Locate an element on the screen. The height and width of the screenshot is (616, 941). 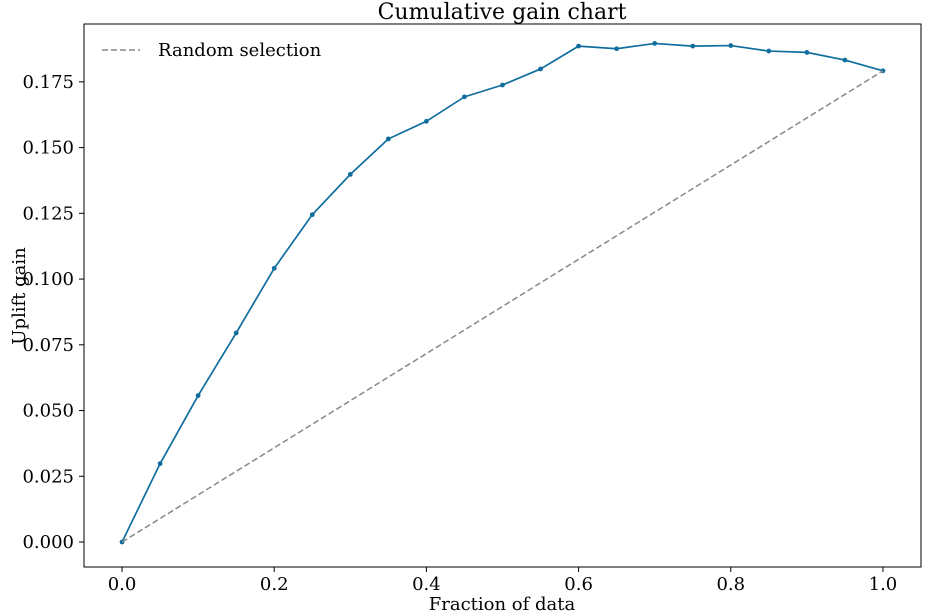
x-axis-ticks: 0.0 0.2 0.4 0.6 0.8 1.0 is located at coordinates (503, 581).